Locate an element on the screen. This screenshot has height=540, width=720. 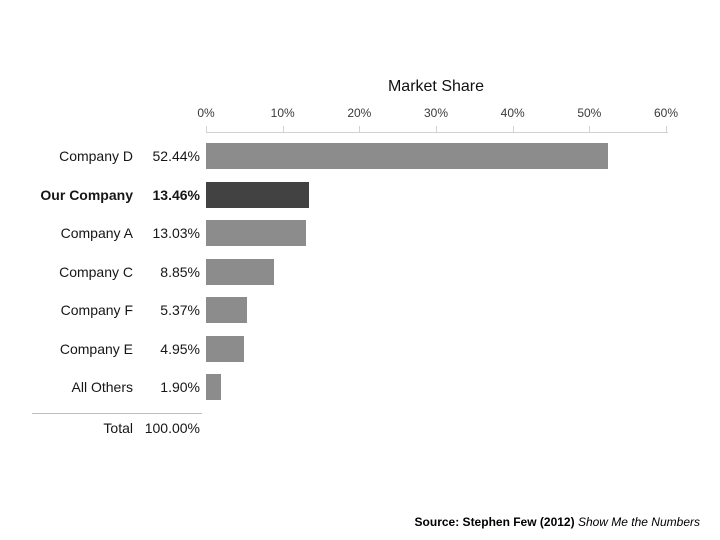
bar-company-c is located at coordinates (240, 272).